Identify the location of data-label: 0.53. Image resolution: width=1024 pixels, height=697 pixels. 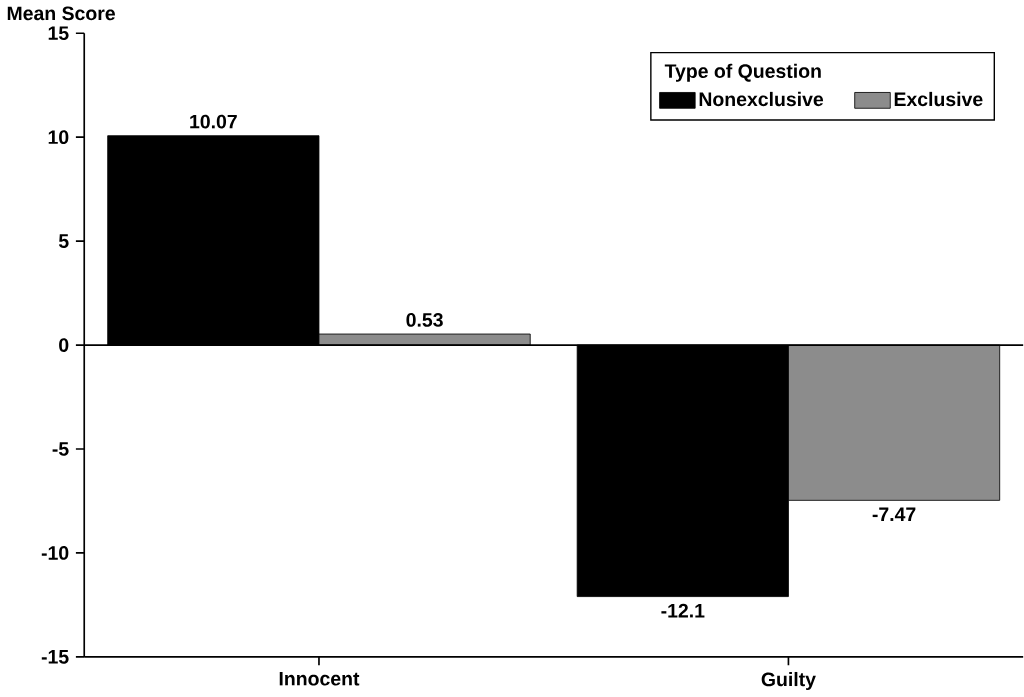
(424, 320).